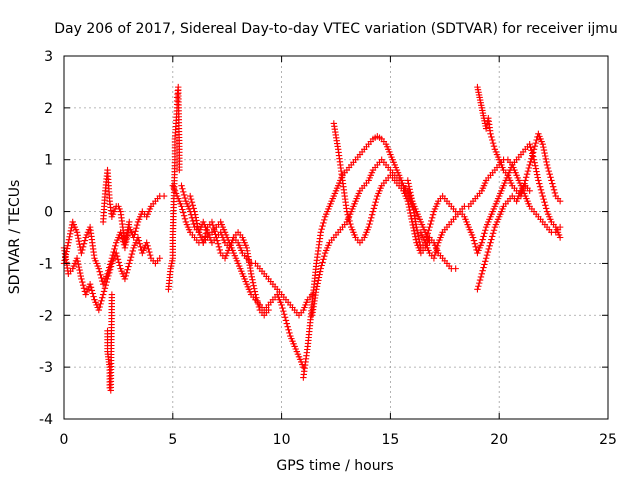  Describe the element at coordinates (282, 440) in the screenshot. I see `x-tick-label: 10` at that location.